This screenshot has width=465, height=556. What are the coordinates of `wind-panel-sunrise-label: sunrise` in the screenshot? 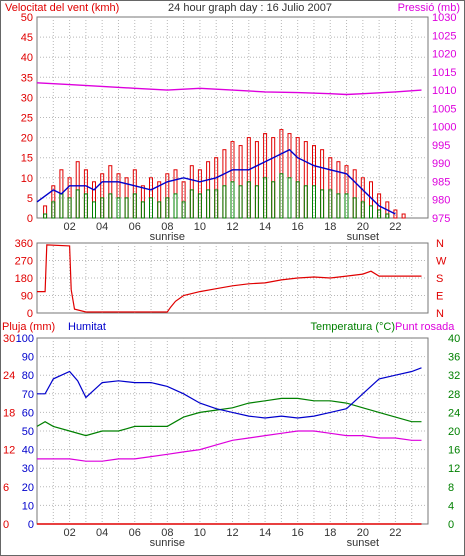 It's located at (167, 237).